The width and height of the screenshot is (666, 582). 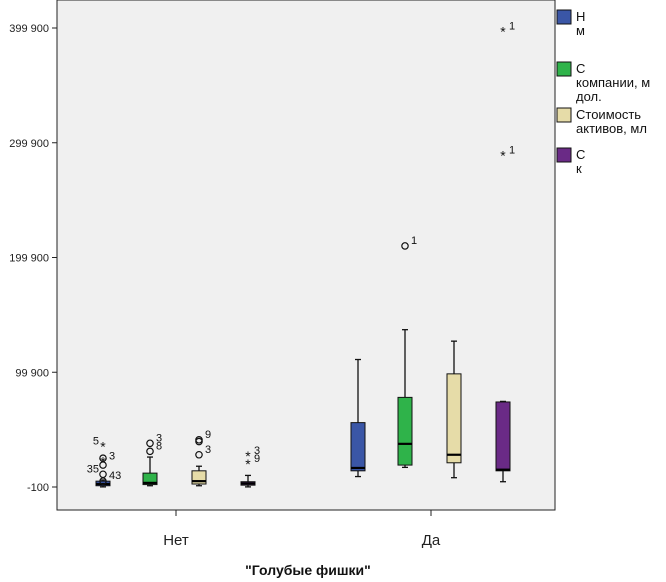 I want to click on box-plot-group: 93, so click(x=201, y=458).